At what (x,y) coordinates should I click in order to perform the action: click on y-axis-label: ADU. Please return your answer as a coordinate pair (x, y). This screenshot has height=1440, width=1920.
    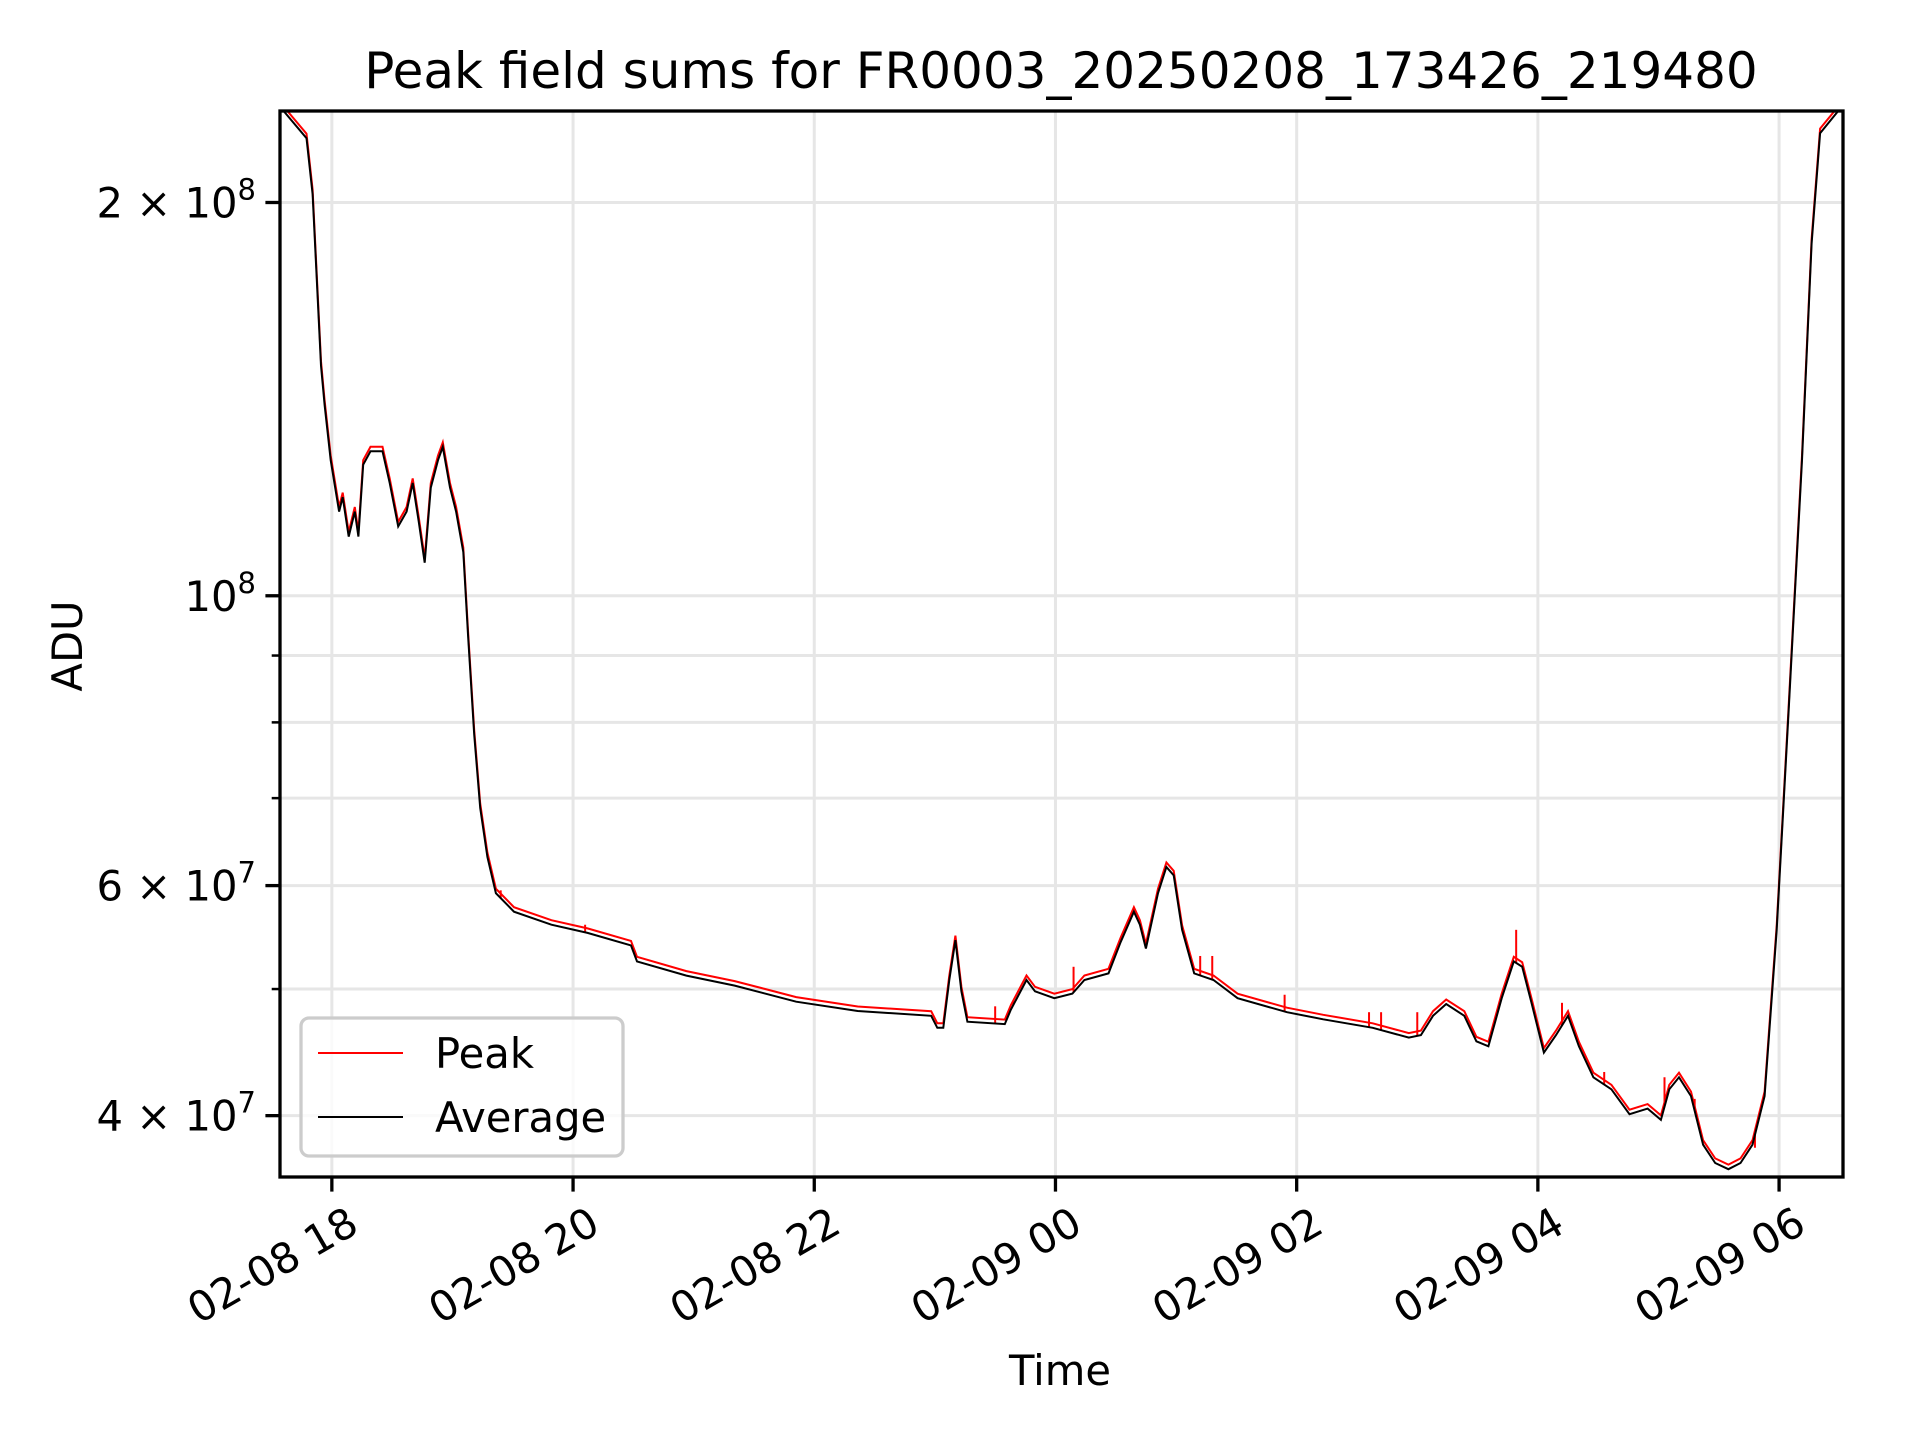
    Looking at the image, I should click on (67, 645).